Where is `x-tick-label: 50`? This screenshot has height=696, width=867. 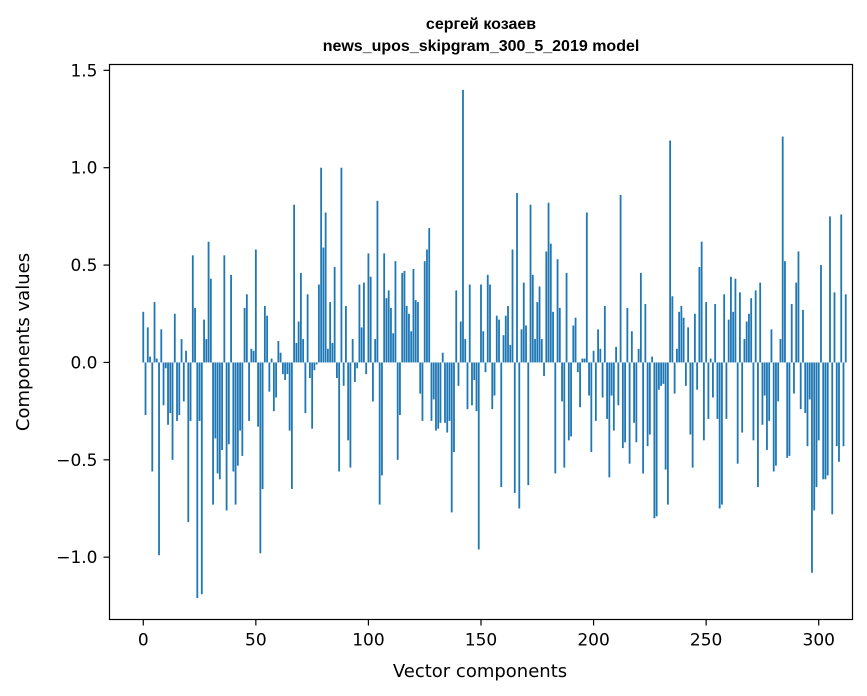
x-tick-label: 50 is located at coordinates (256, 641).